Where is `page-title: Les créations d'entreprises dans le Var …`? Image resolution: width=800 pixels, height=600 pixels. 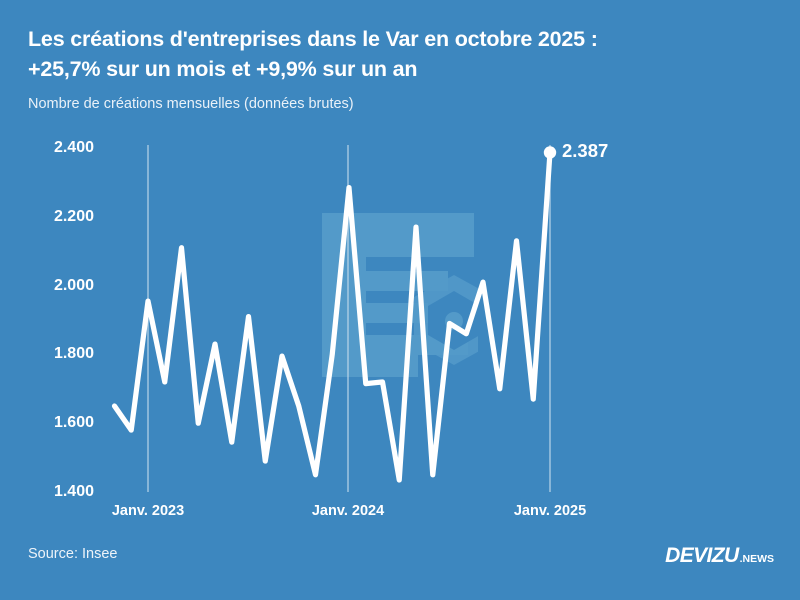
page-title: Les créations d'entreprises dans le Var … is located at coordinates (313, 54).